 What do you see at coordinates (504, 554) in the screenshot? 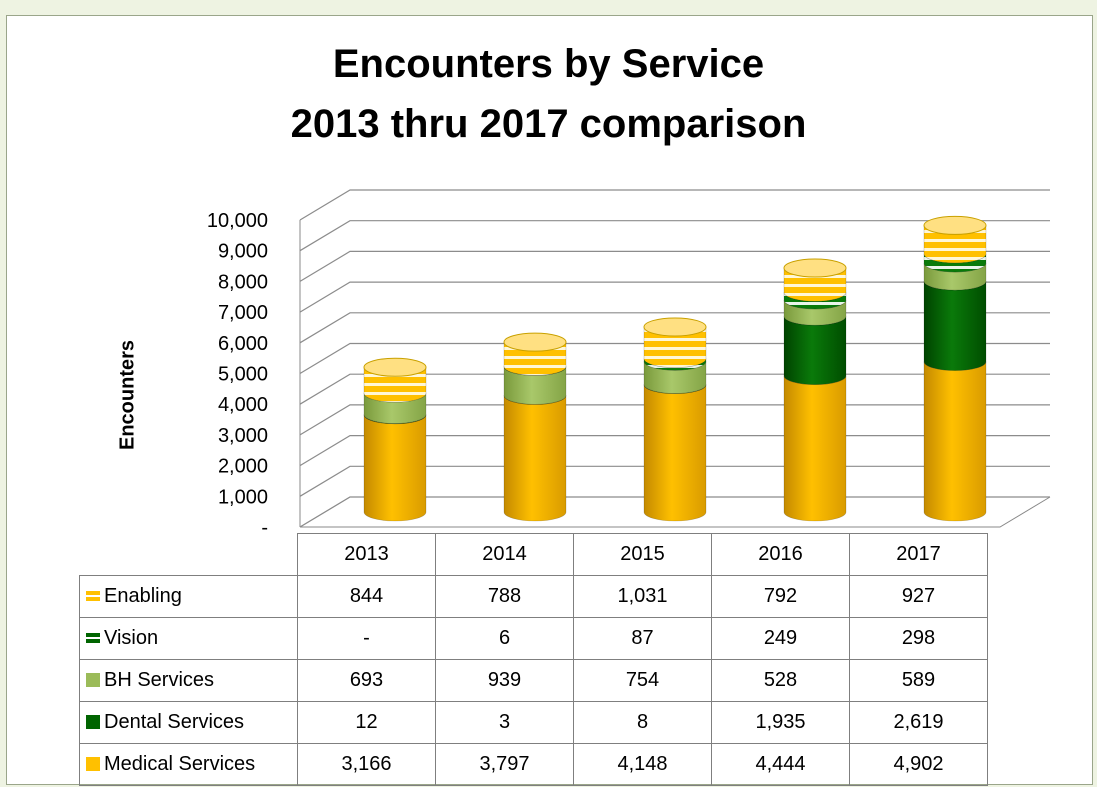
I see `table-col-header: 2014` at bounding box center [504, 554].